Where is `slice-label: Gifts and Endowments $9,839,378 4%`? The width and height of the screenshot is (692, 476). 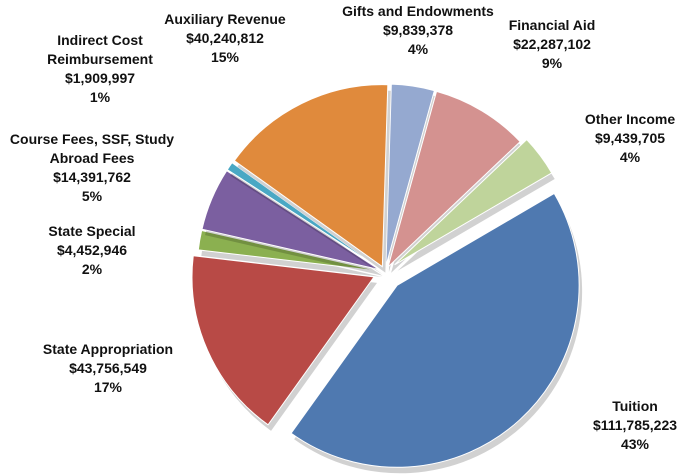 slice-label: Gifts and Endowments $9,839,378 4% is located at coordinates (418, 30).